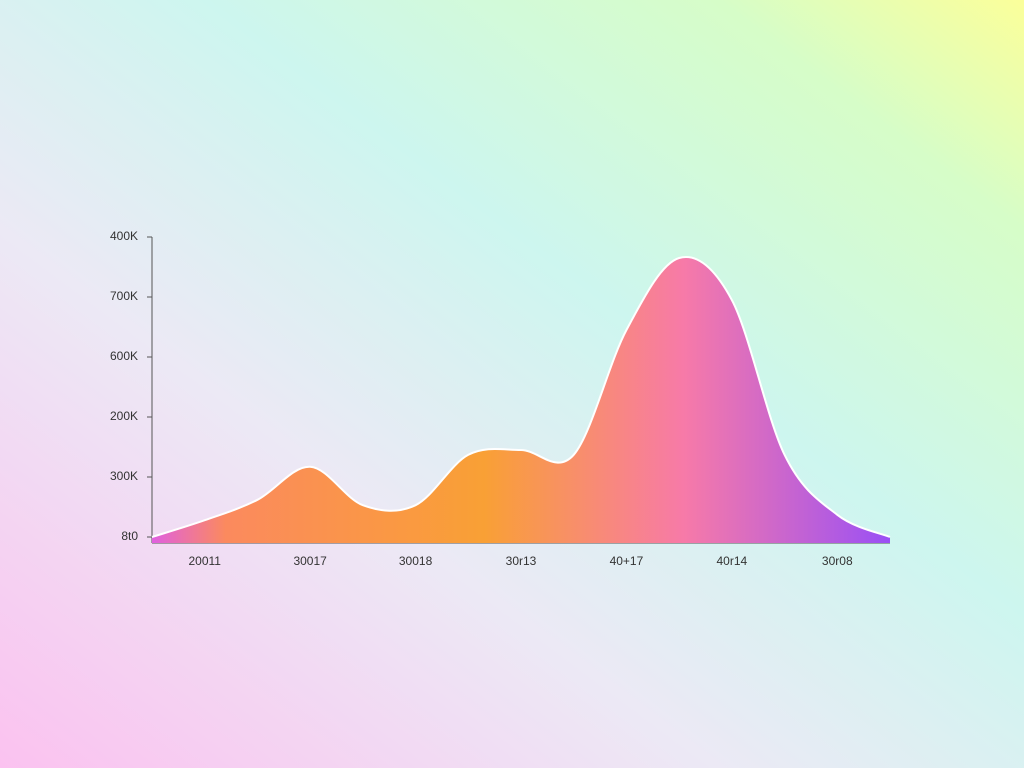  I want to click on y-tick-label: 700K, so click(124, 296).